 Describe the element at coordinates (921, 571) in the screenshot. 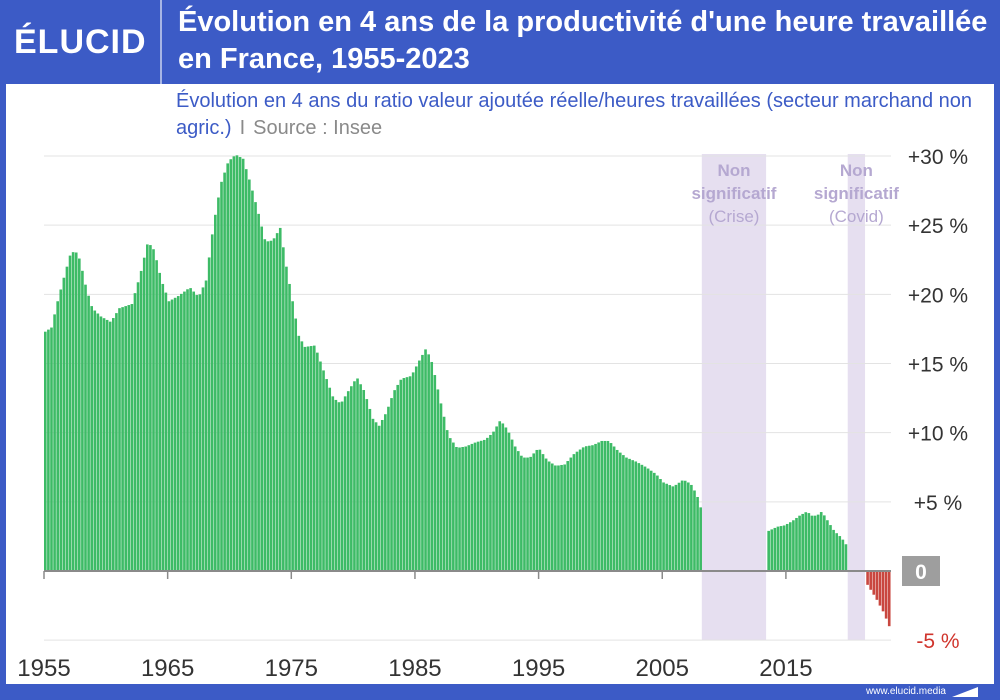

I see `zero-badge` at that location.